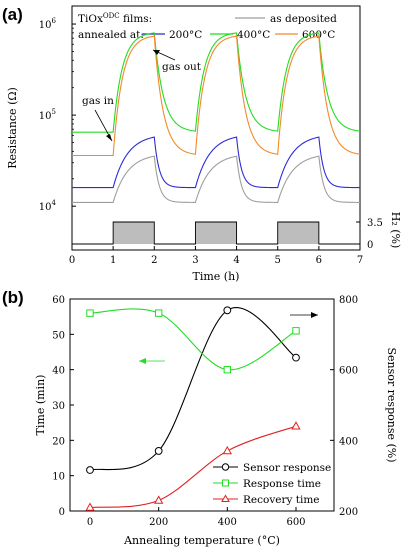  I want to click on panel-b-ytick-label: 50, so click(58, 335).